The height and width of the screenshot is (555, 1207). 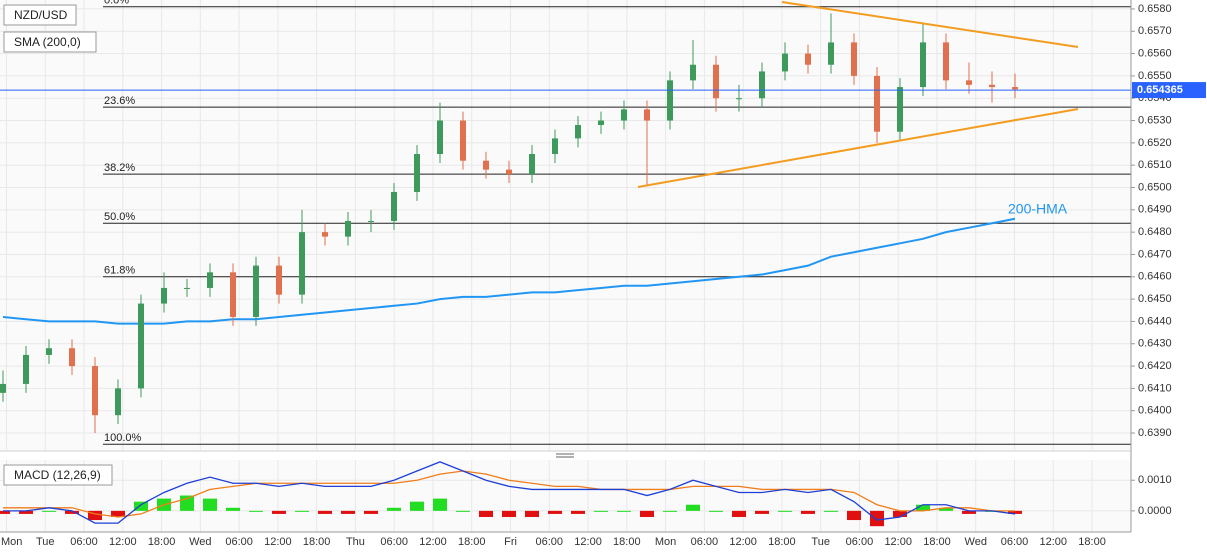 What do you see at coordinates (1155, 143) in the screenshot?
I see `y-tick-label: 0.6520` at bounding box center [1155, 143].